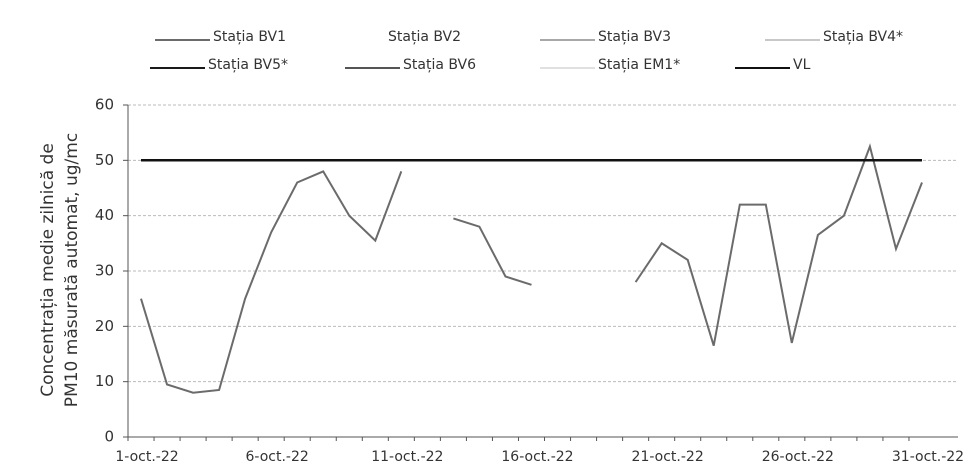  I want to click on x-tick-label: 21-oct.-22, so click(668, 457).